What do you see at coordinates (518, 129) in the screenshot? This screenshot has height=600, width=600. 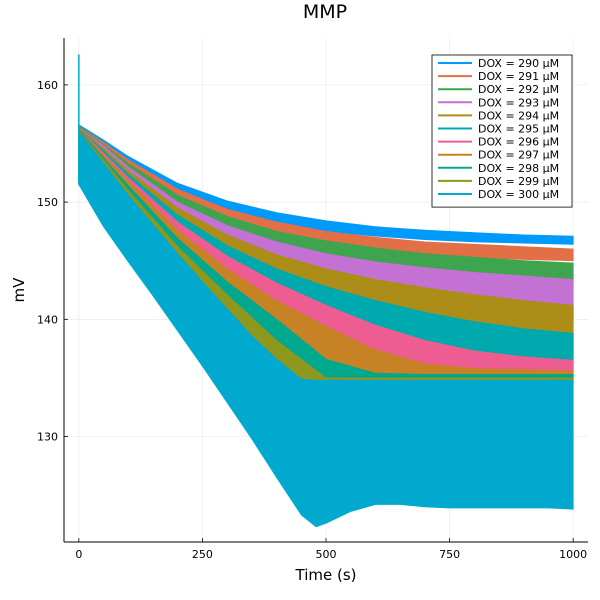 I see `legend-label: DOX = 295 μM` at bounding box center [518, 129].